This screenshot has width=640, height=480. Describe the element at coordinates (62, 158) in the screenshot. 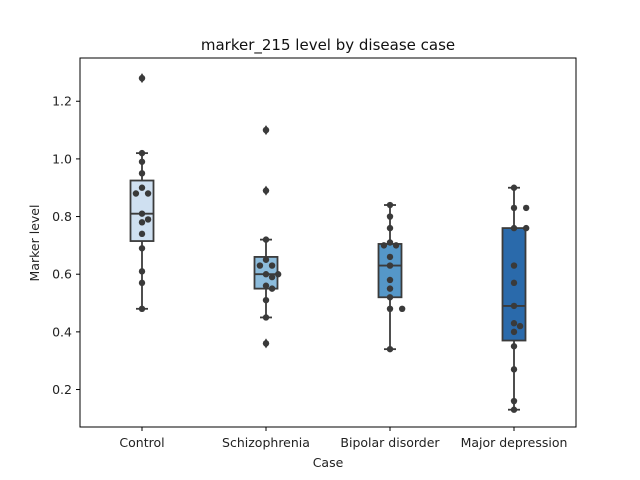

I see `y-tick-label: 1.0` at that location.